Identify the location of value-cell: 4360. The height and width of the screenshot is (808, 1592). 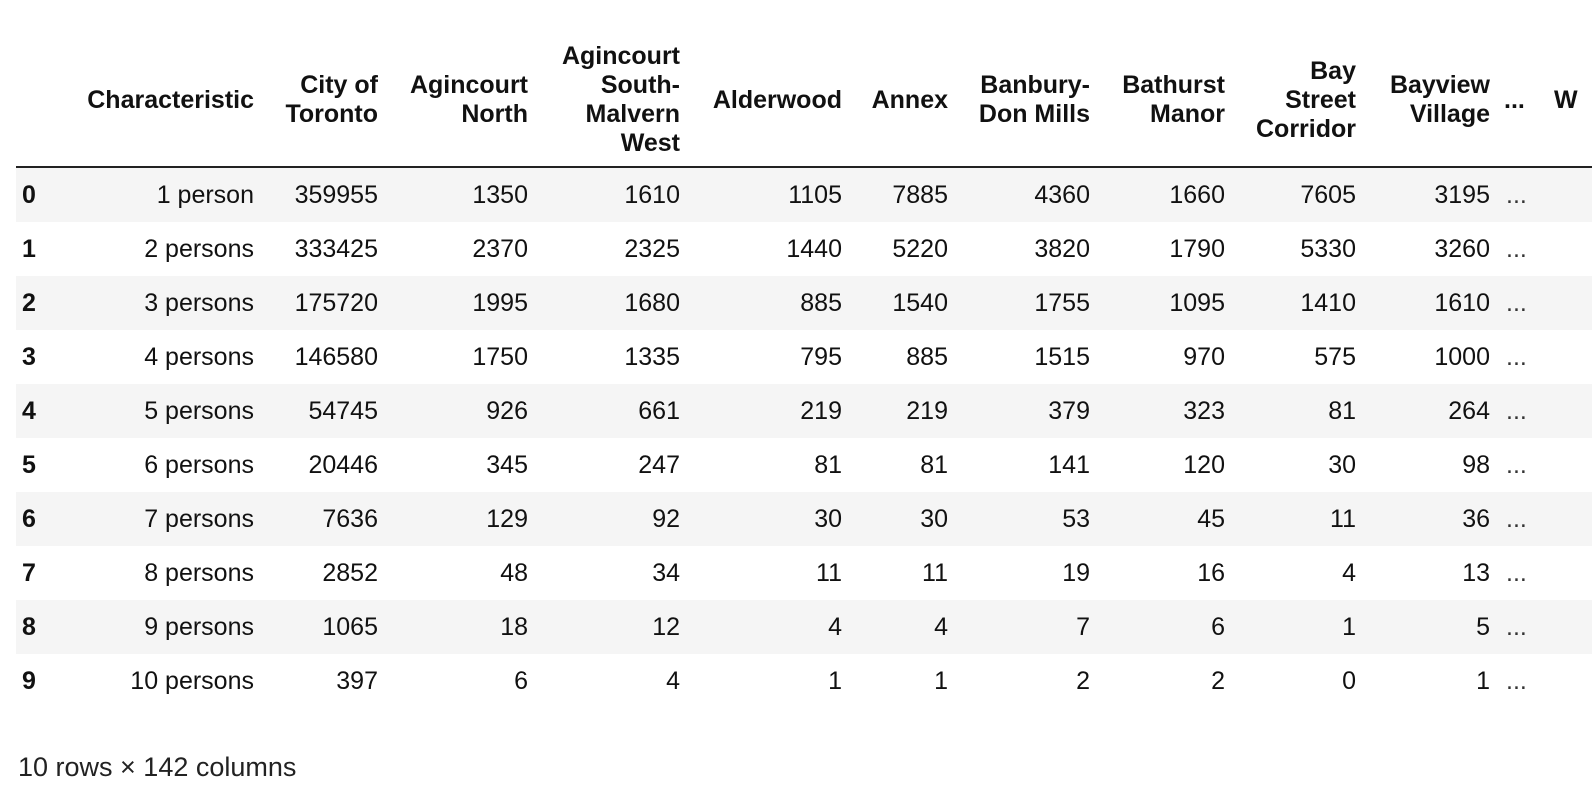
(1062, 194).